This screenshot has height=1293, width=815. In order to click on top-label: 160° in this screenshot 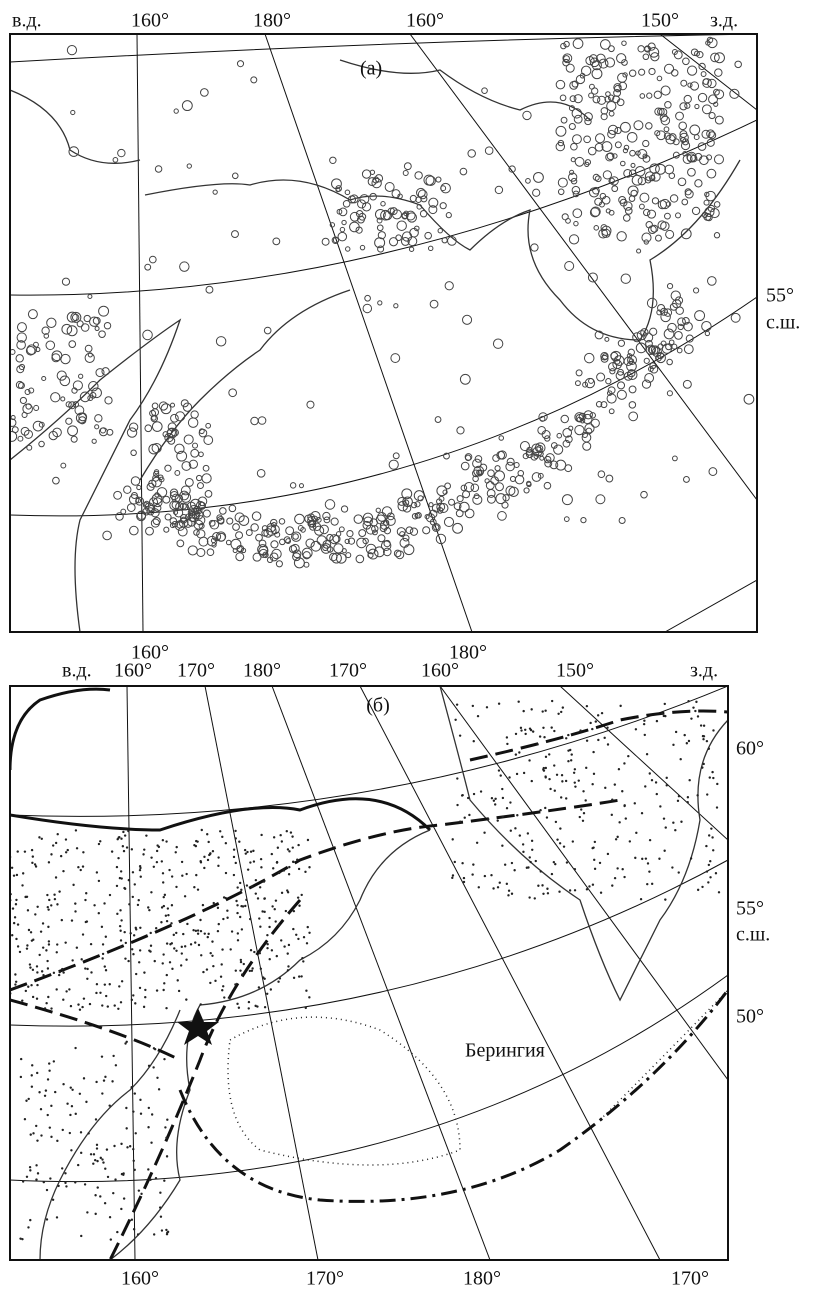, I will do `click(440, 671)`.